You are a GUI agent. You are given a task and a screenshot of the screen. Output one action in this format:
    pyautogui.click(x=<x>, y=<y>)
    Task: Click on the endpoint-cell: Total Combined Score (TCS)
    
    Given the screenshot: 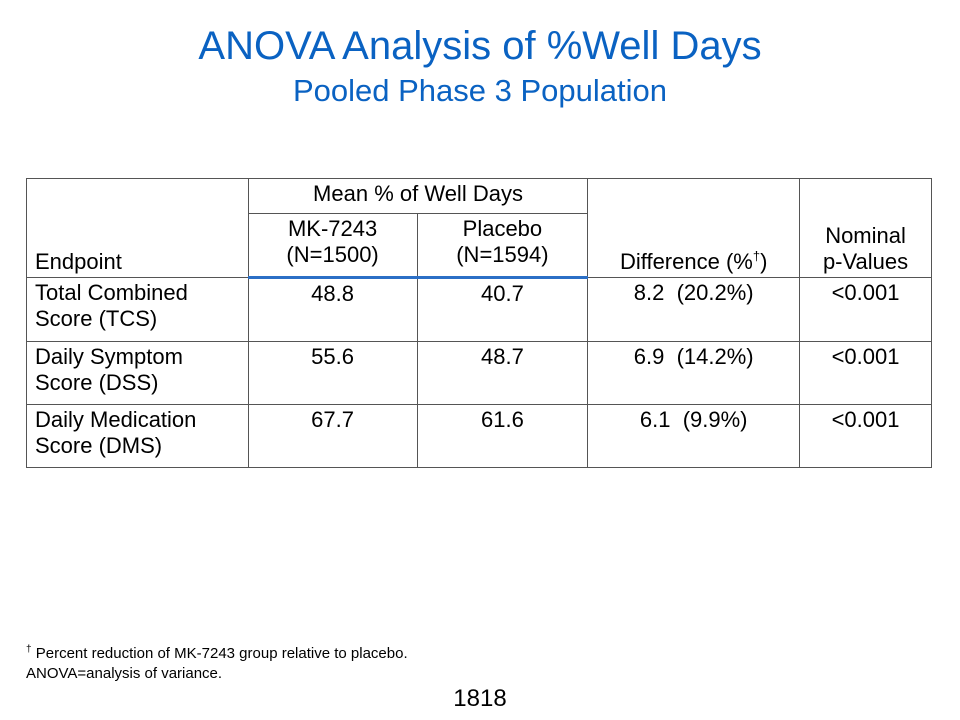 What is the action you would take?
    pyautogui.click(x=137, y=309)
    